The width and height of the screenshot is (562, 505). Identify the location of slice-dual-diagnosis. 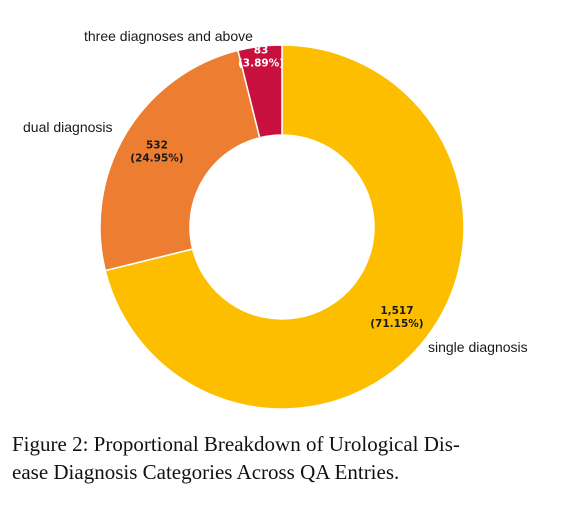
(180, 160).